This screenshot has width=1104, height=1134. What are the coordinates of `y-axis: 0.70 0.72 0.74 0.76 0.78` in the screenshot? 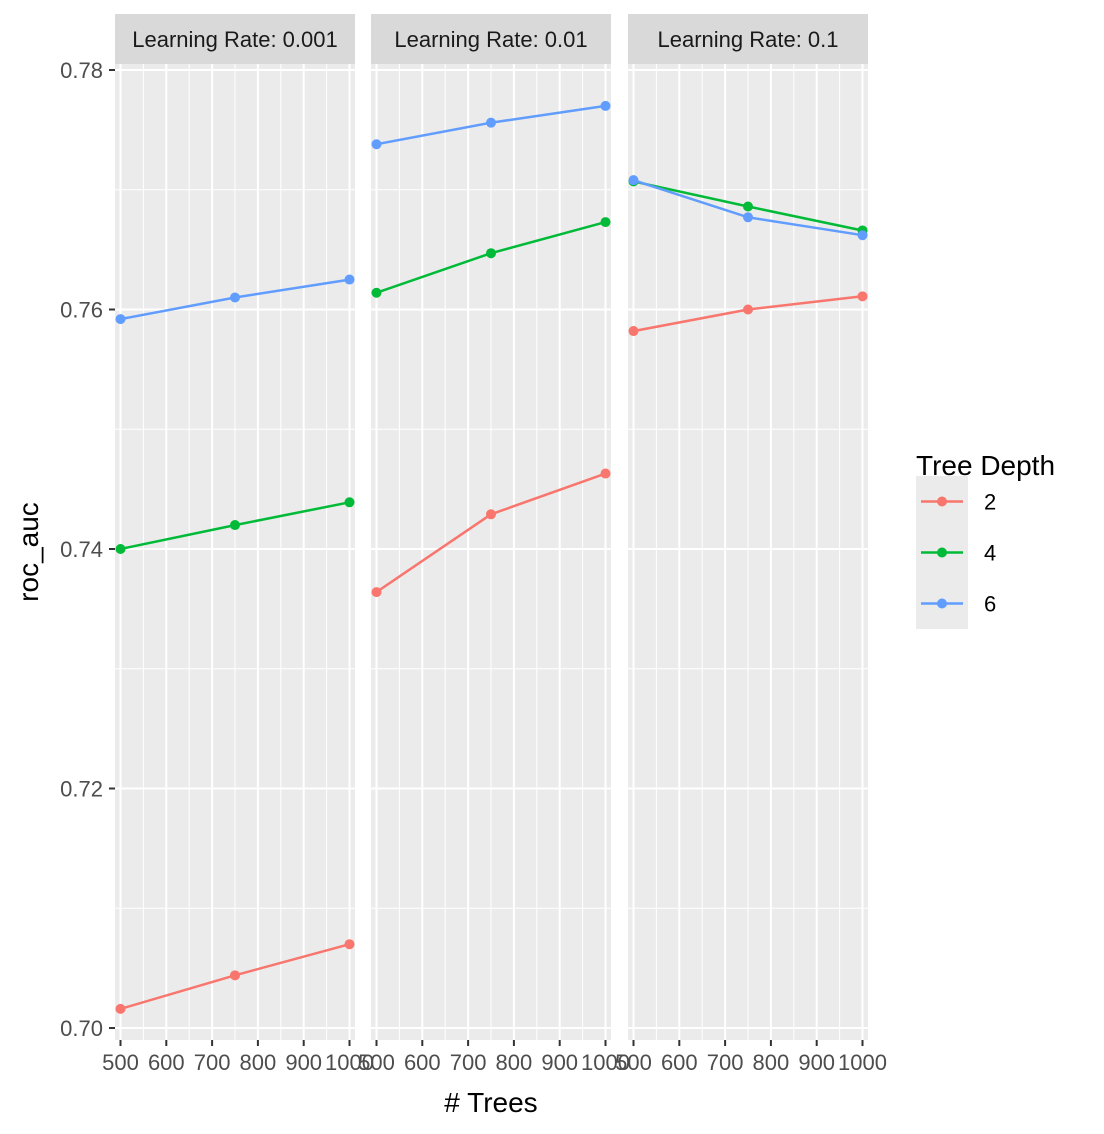 It's located at (87, 549).